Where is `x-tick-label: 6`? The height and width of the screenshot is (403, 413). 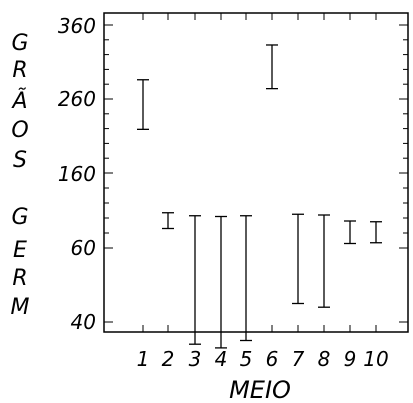 x-tick-label: 6 is located at coordinates (272, 359).